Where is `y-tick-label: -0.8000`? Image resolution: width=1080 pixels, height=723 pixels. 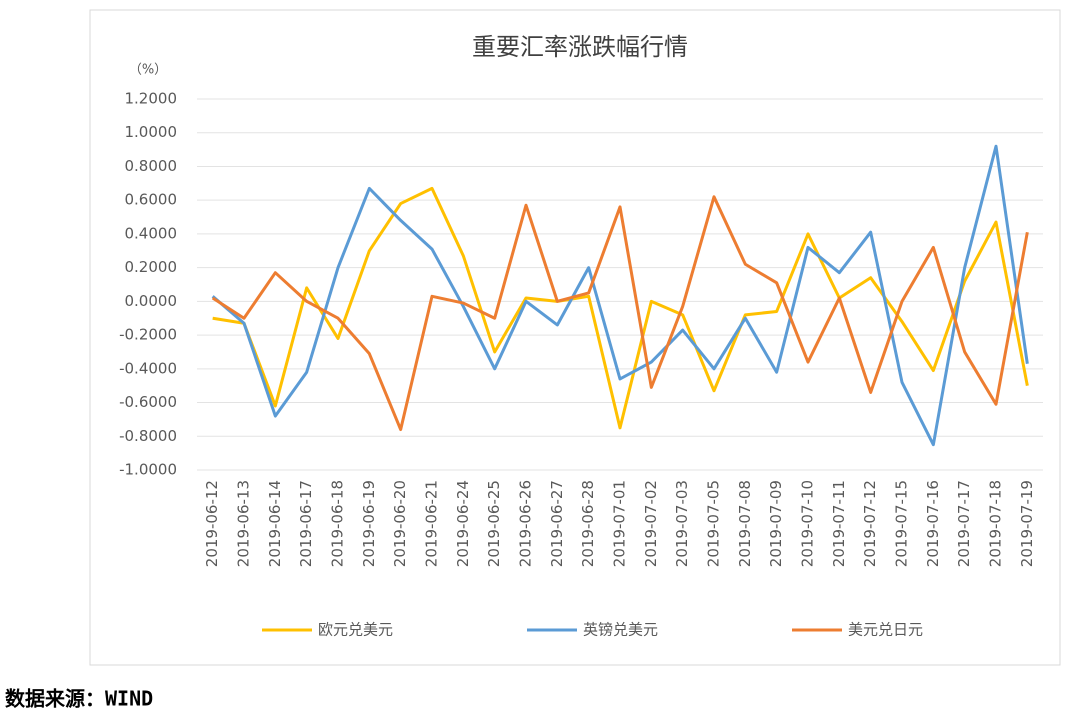
y-tick-label: -0.8000 is located at coordinates (148, 436).